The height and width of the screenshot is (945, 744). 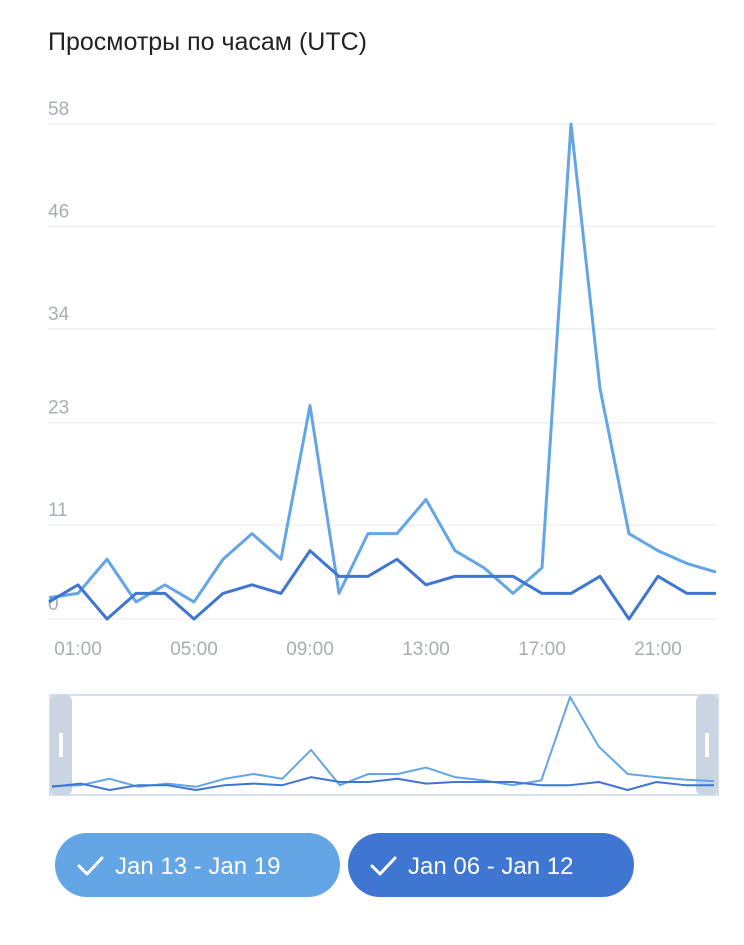 What do you see at coordinates (382, 585) in the screenshot?
I see `series-line` at bounding box center [382, 585].